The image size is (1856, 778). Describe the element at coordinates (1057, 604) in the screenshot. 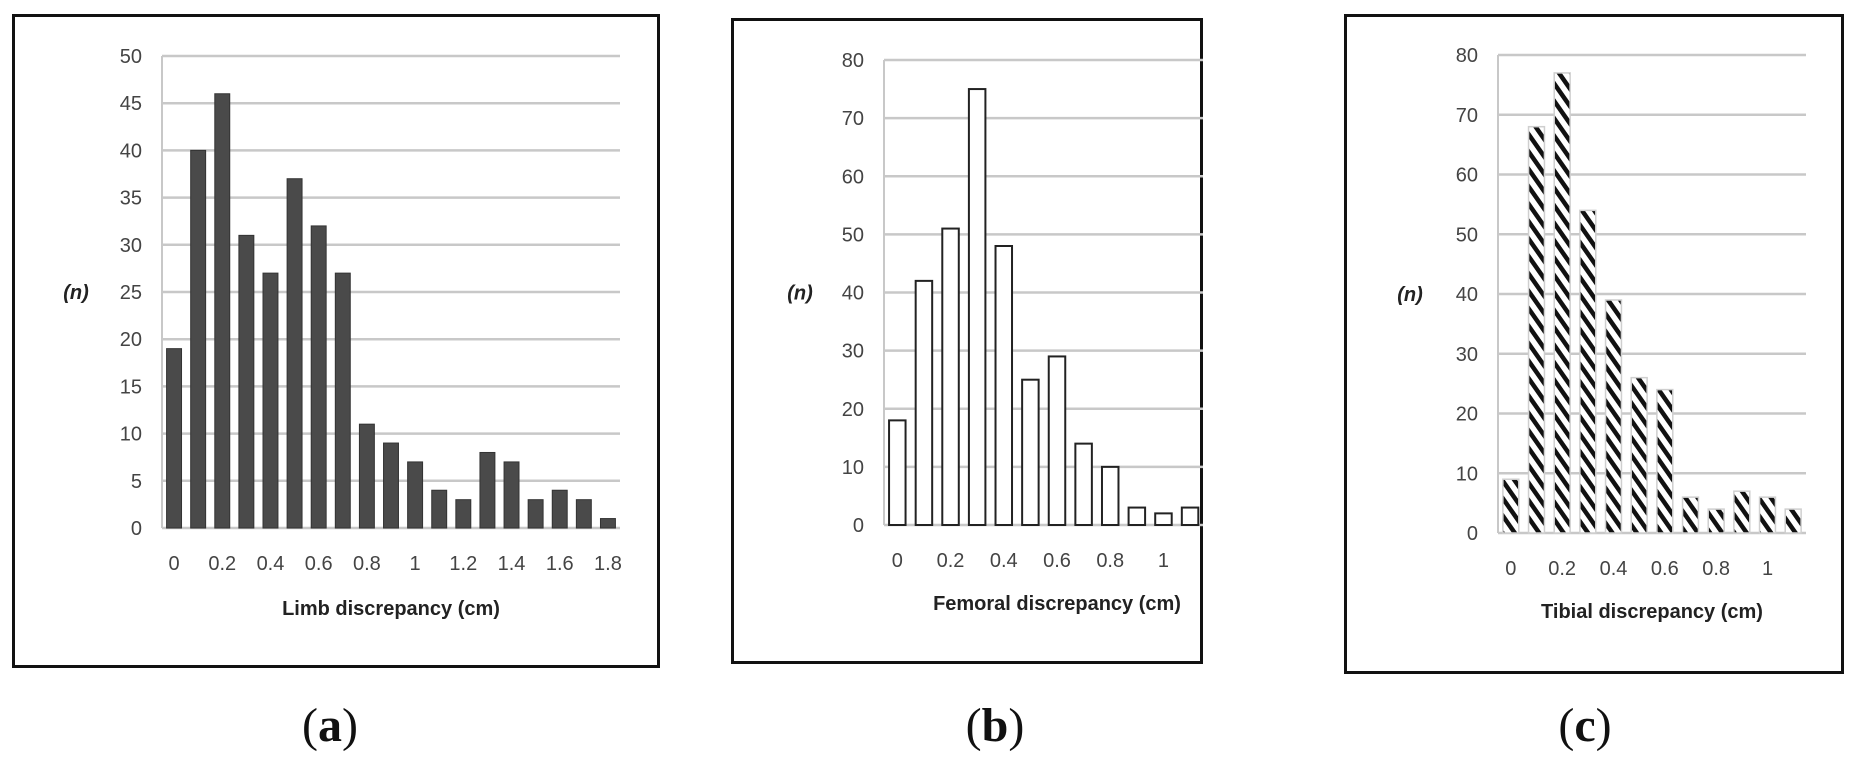

I see `x-axis-label: Femoral discrepancy (cm)` at that location.